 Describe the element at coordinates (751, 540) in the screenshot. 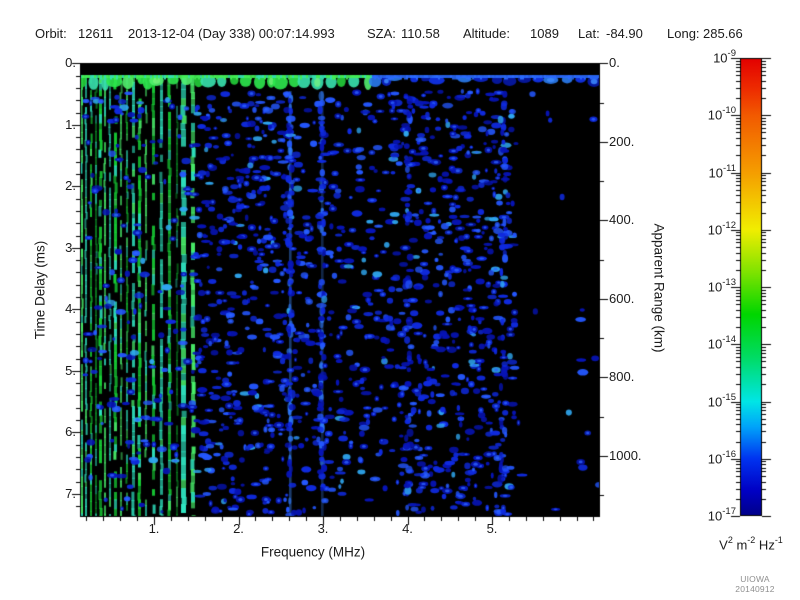

I see `unit-superscript: -2` at that location.